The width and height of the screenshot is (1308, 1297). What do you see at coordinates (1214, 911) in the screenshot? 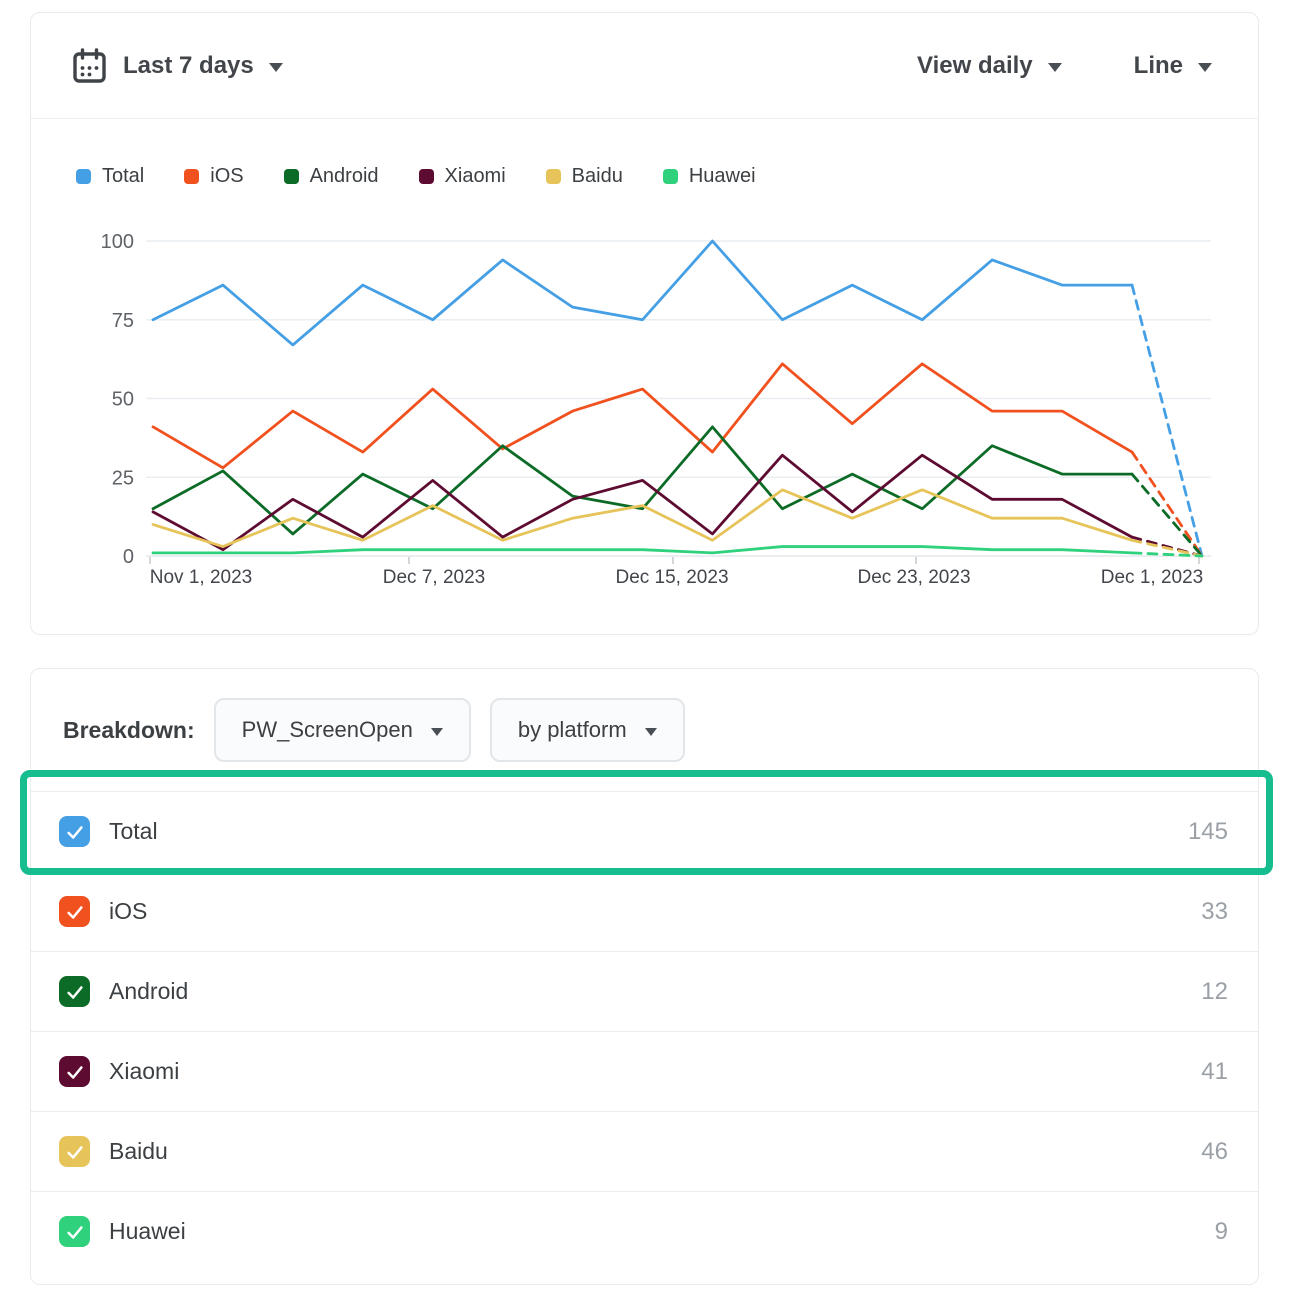
I see `row-value: 33` at bounding box center [1214, 911].